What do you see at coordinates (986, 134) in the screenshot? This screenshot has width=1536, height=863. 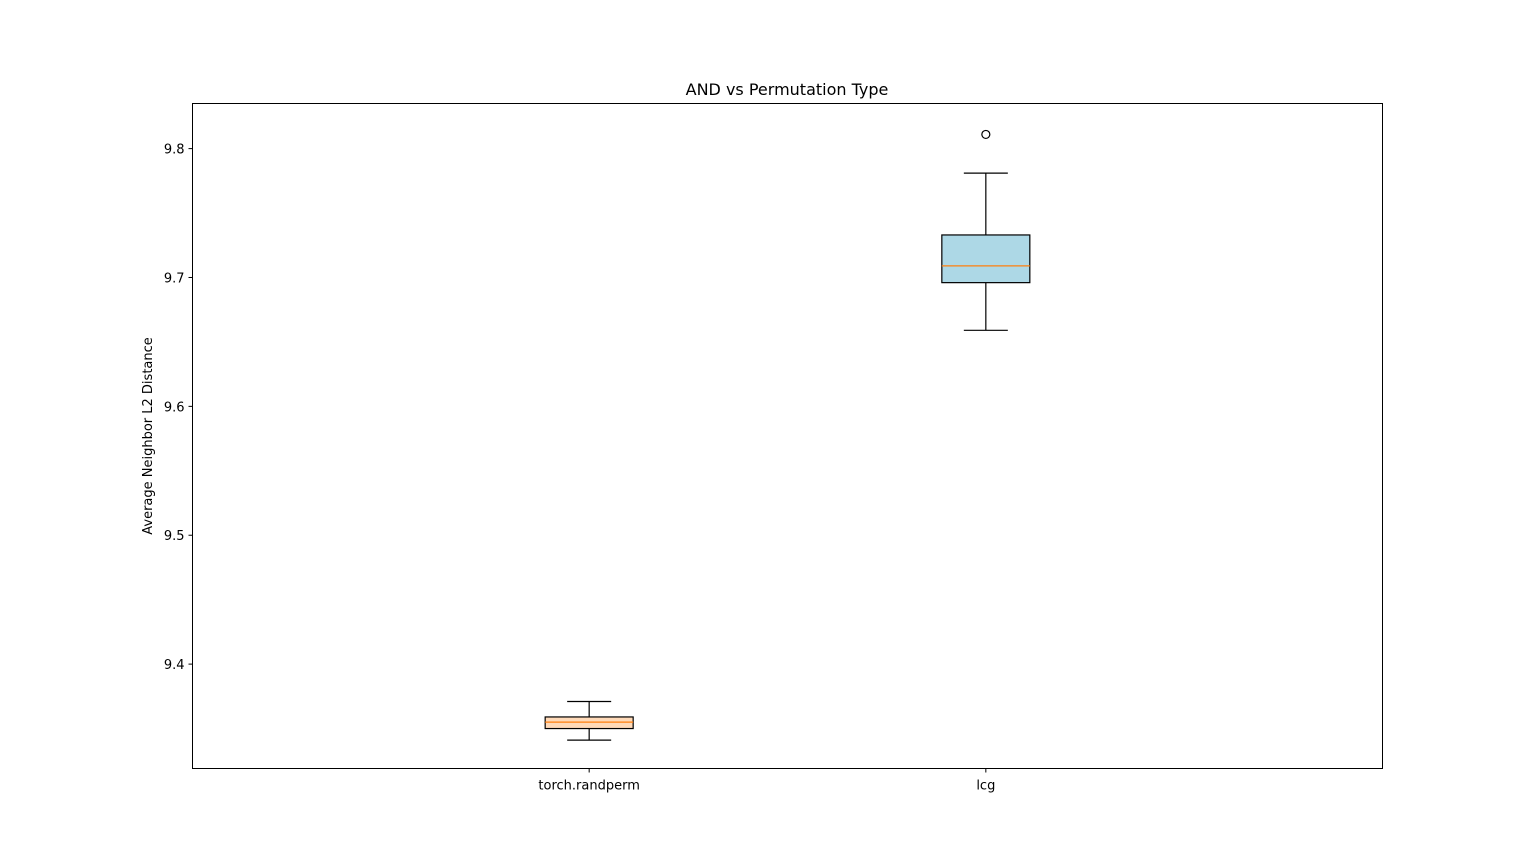 I see `outlier-point` at bounding box center [986, 134].